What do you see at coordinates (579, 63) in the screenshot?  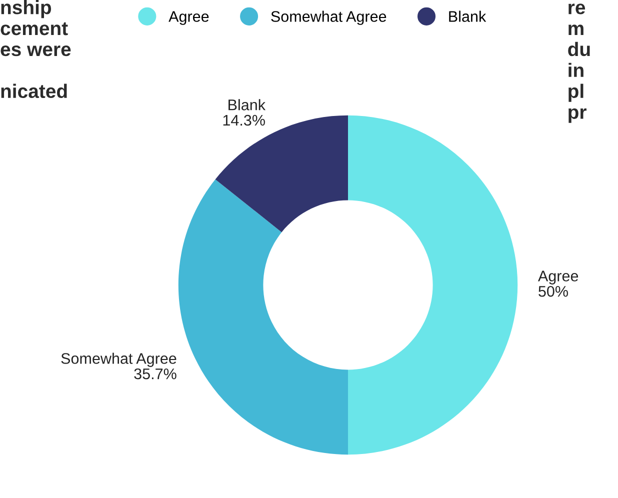 I see `text: re m du in pl pr` at bounding box center [579, 63].